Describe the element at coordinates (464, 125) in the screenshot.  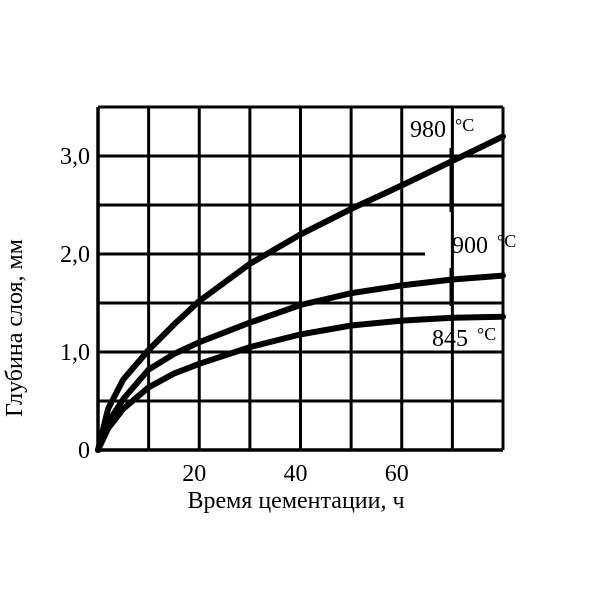
I see `series-label-980-unit: °C` at that location.